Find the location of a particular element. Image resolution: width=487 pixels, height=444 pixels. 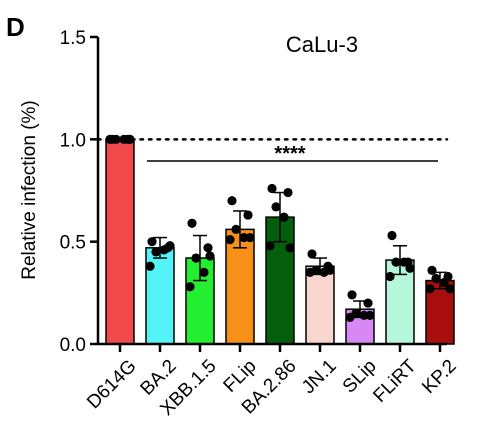

significance-annotation: **** is located at coordinates (292, 154).